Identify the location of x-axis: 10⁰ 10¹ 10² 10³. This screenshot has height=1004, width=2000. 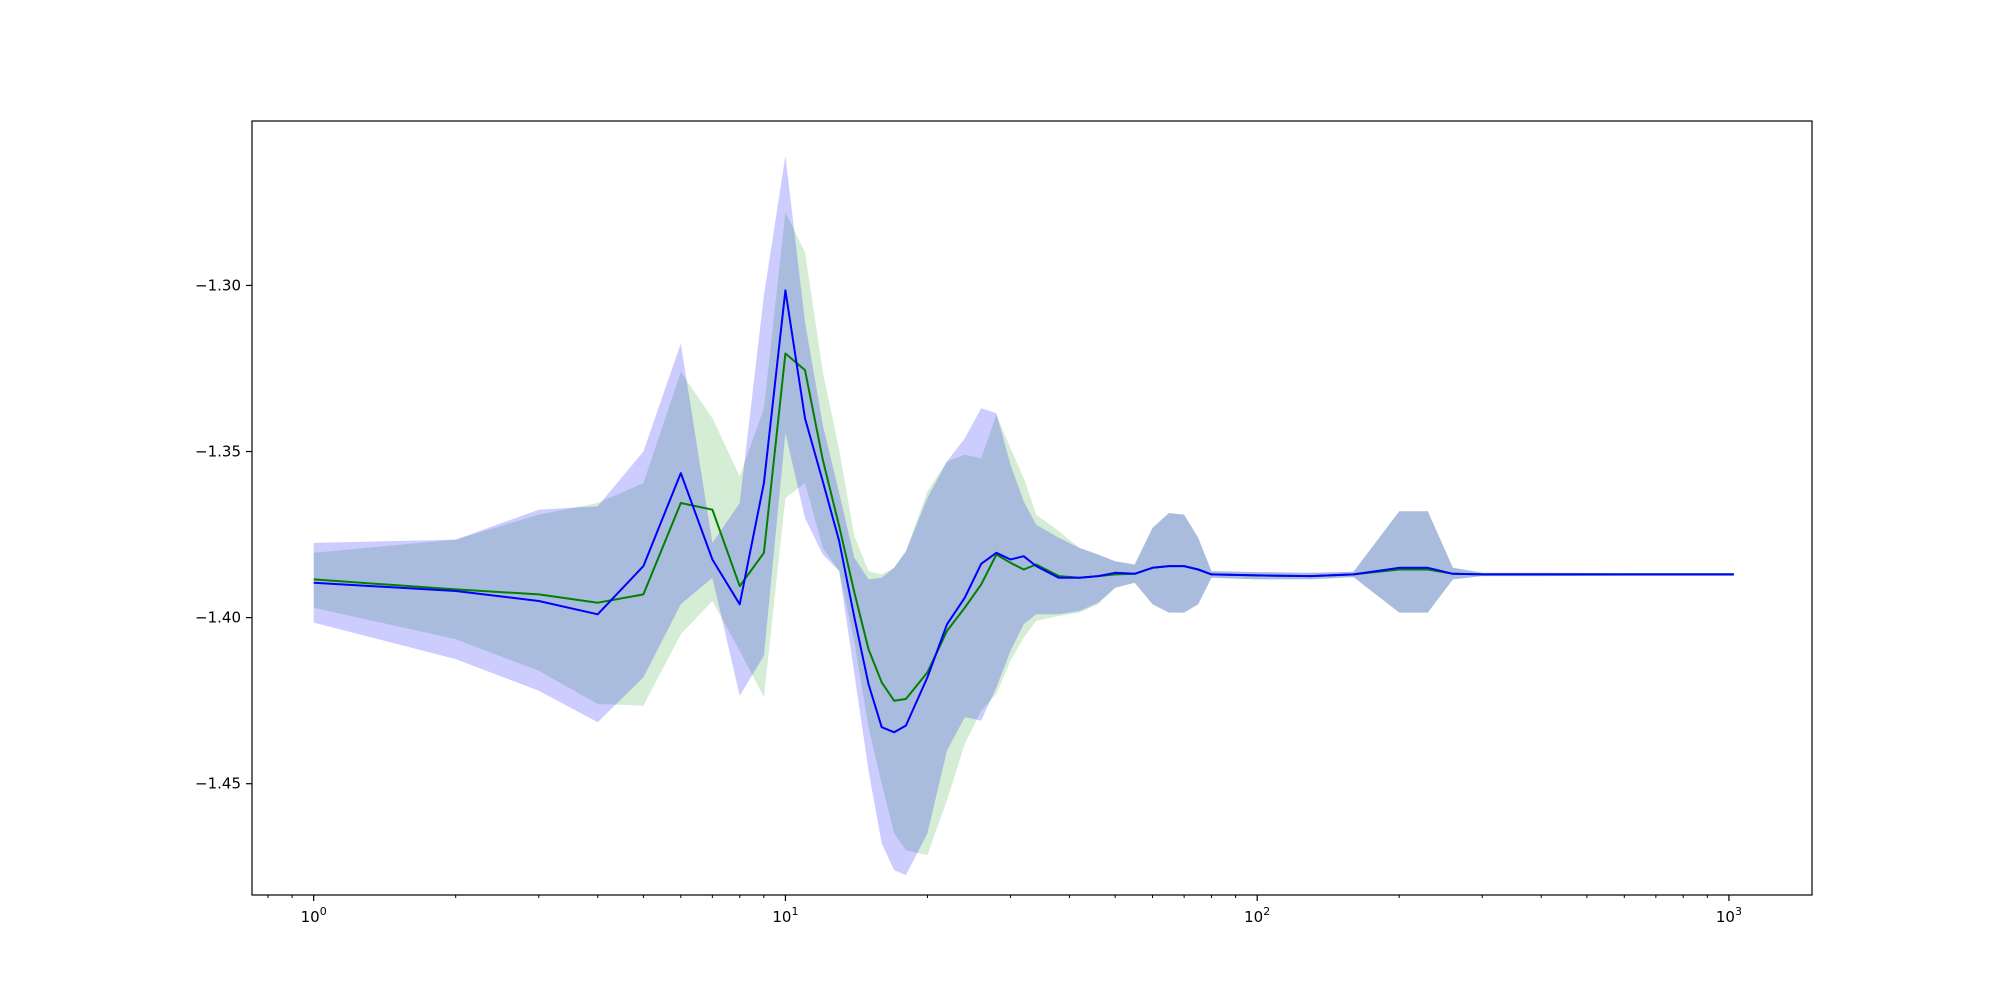
(1004, 910).